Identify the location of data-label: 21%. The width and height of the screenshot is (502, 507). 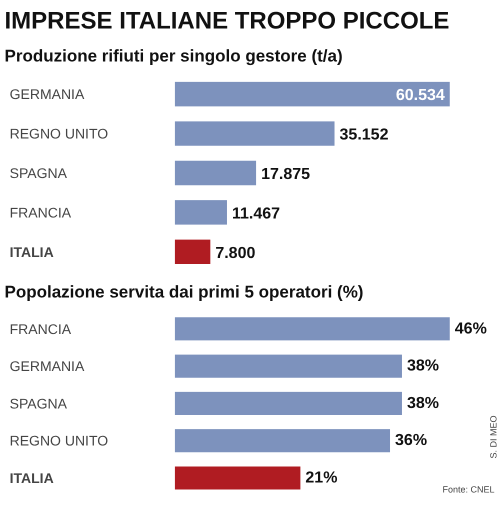
(321, 477).